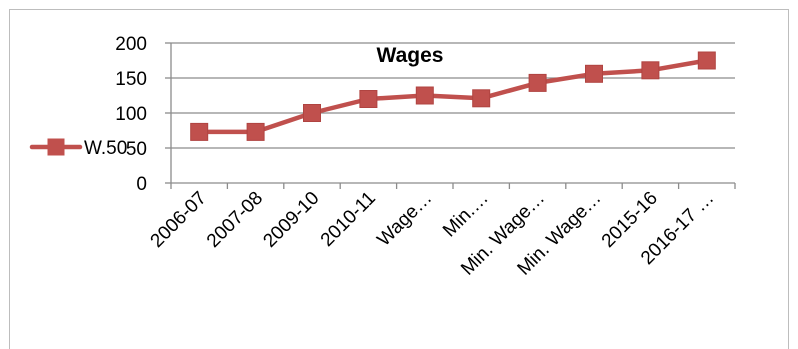 Image resolution: width=798 pixels, height=349 pixels. Describe the element at coordinates (78, 148) in the screenshot. I see `legend: W.50` at that location.